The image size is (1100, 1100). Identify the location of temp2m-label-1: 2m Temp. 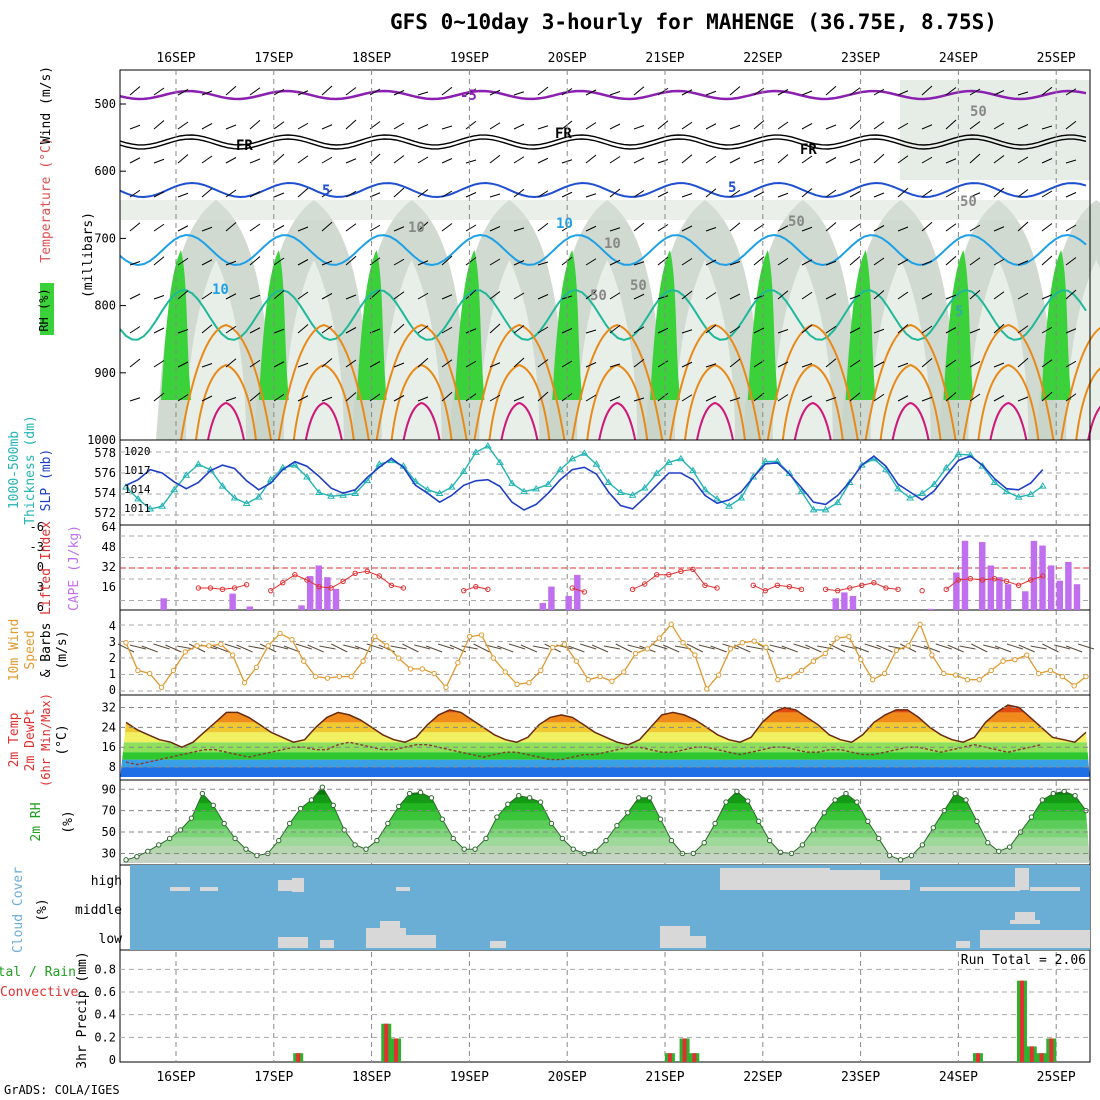
(14, 739).